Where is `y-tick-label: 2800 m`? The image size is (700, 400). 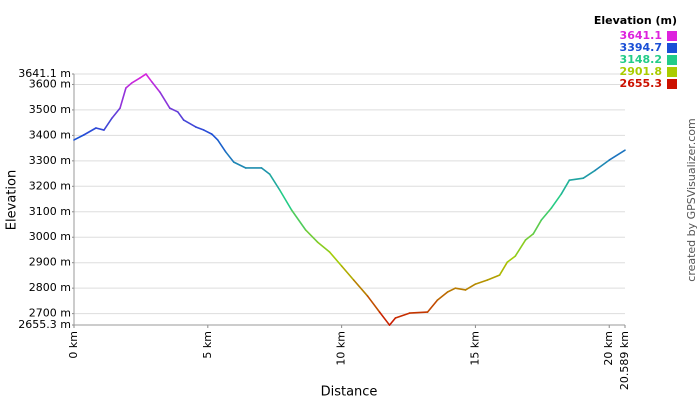
y-tick-label: 2800 m is located at coordinates (50, 287).